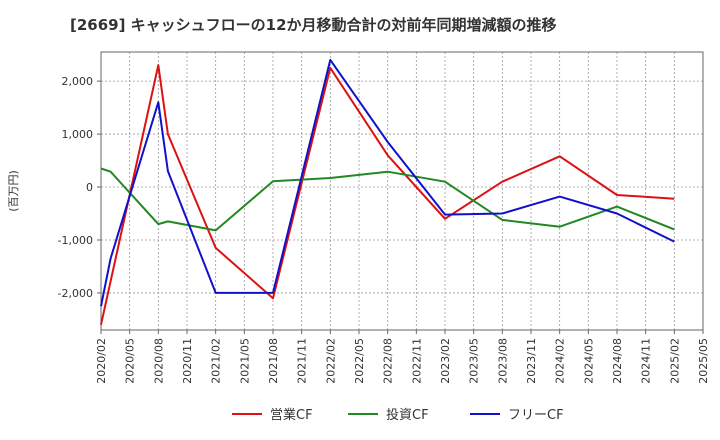 This screenshot has width=720, height=440. What do you see at coordinates (531, 361) in the screenshot?
I see `x-tick-label: 2023/11` at bounding box center [531, 361].